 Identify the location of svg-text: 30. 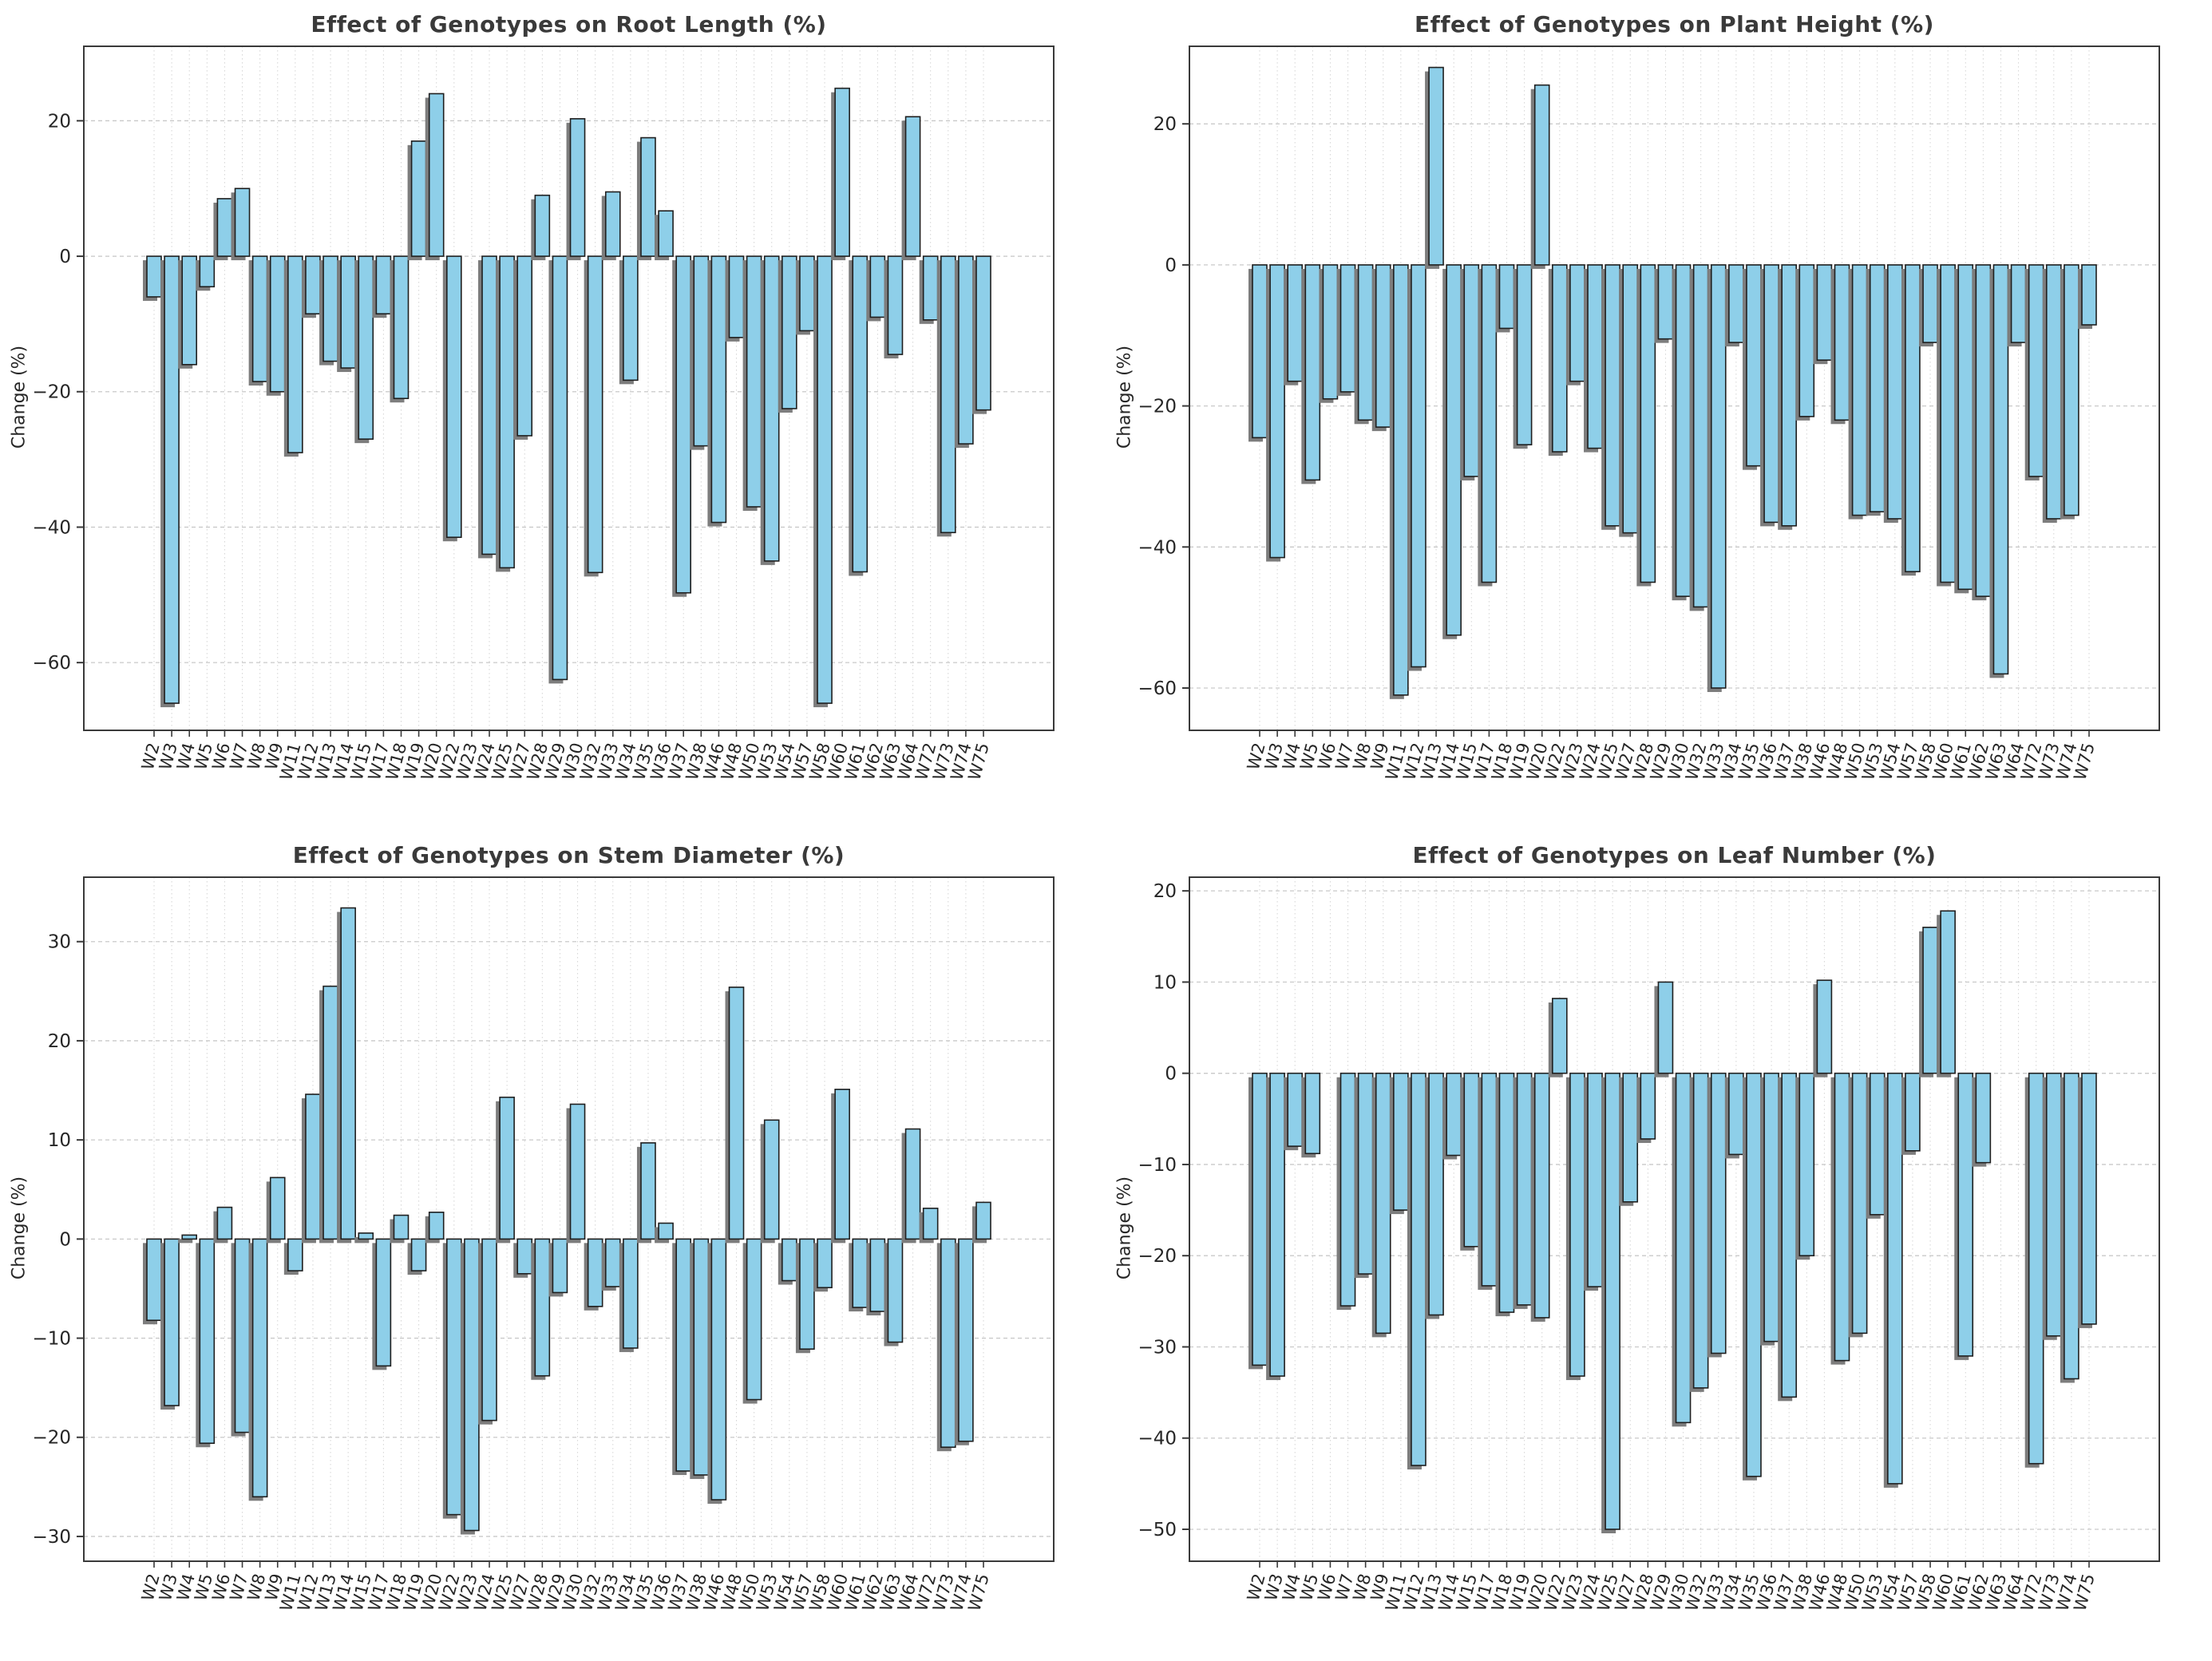
(59, 942).